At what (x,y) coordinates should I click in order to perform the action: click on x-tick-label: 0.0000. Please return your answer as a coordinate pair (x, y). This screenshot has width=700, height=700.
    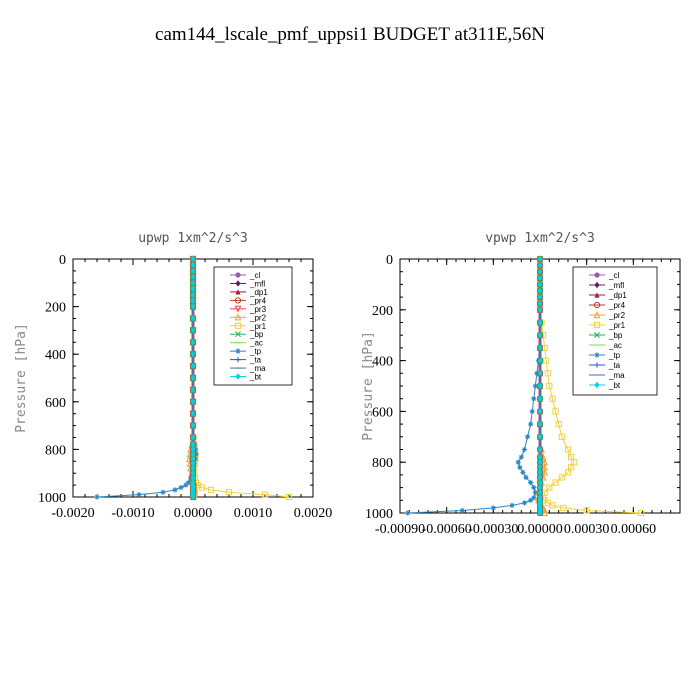
    Looking at the image, I should click on (193, 513).